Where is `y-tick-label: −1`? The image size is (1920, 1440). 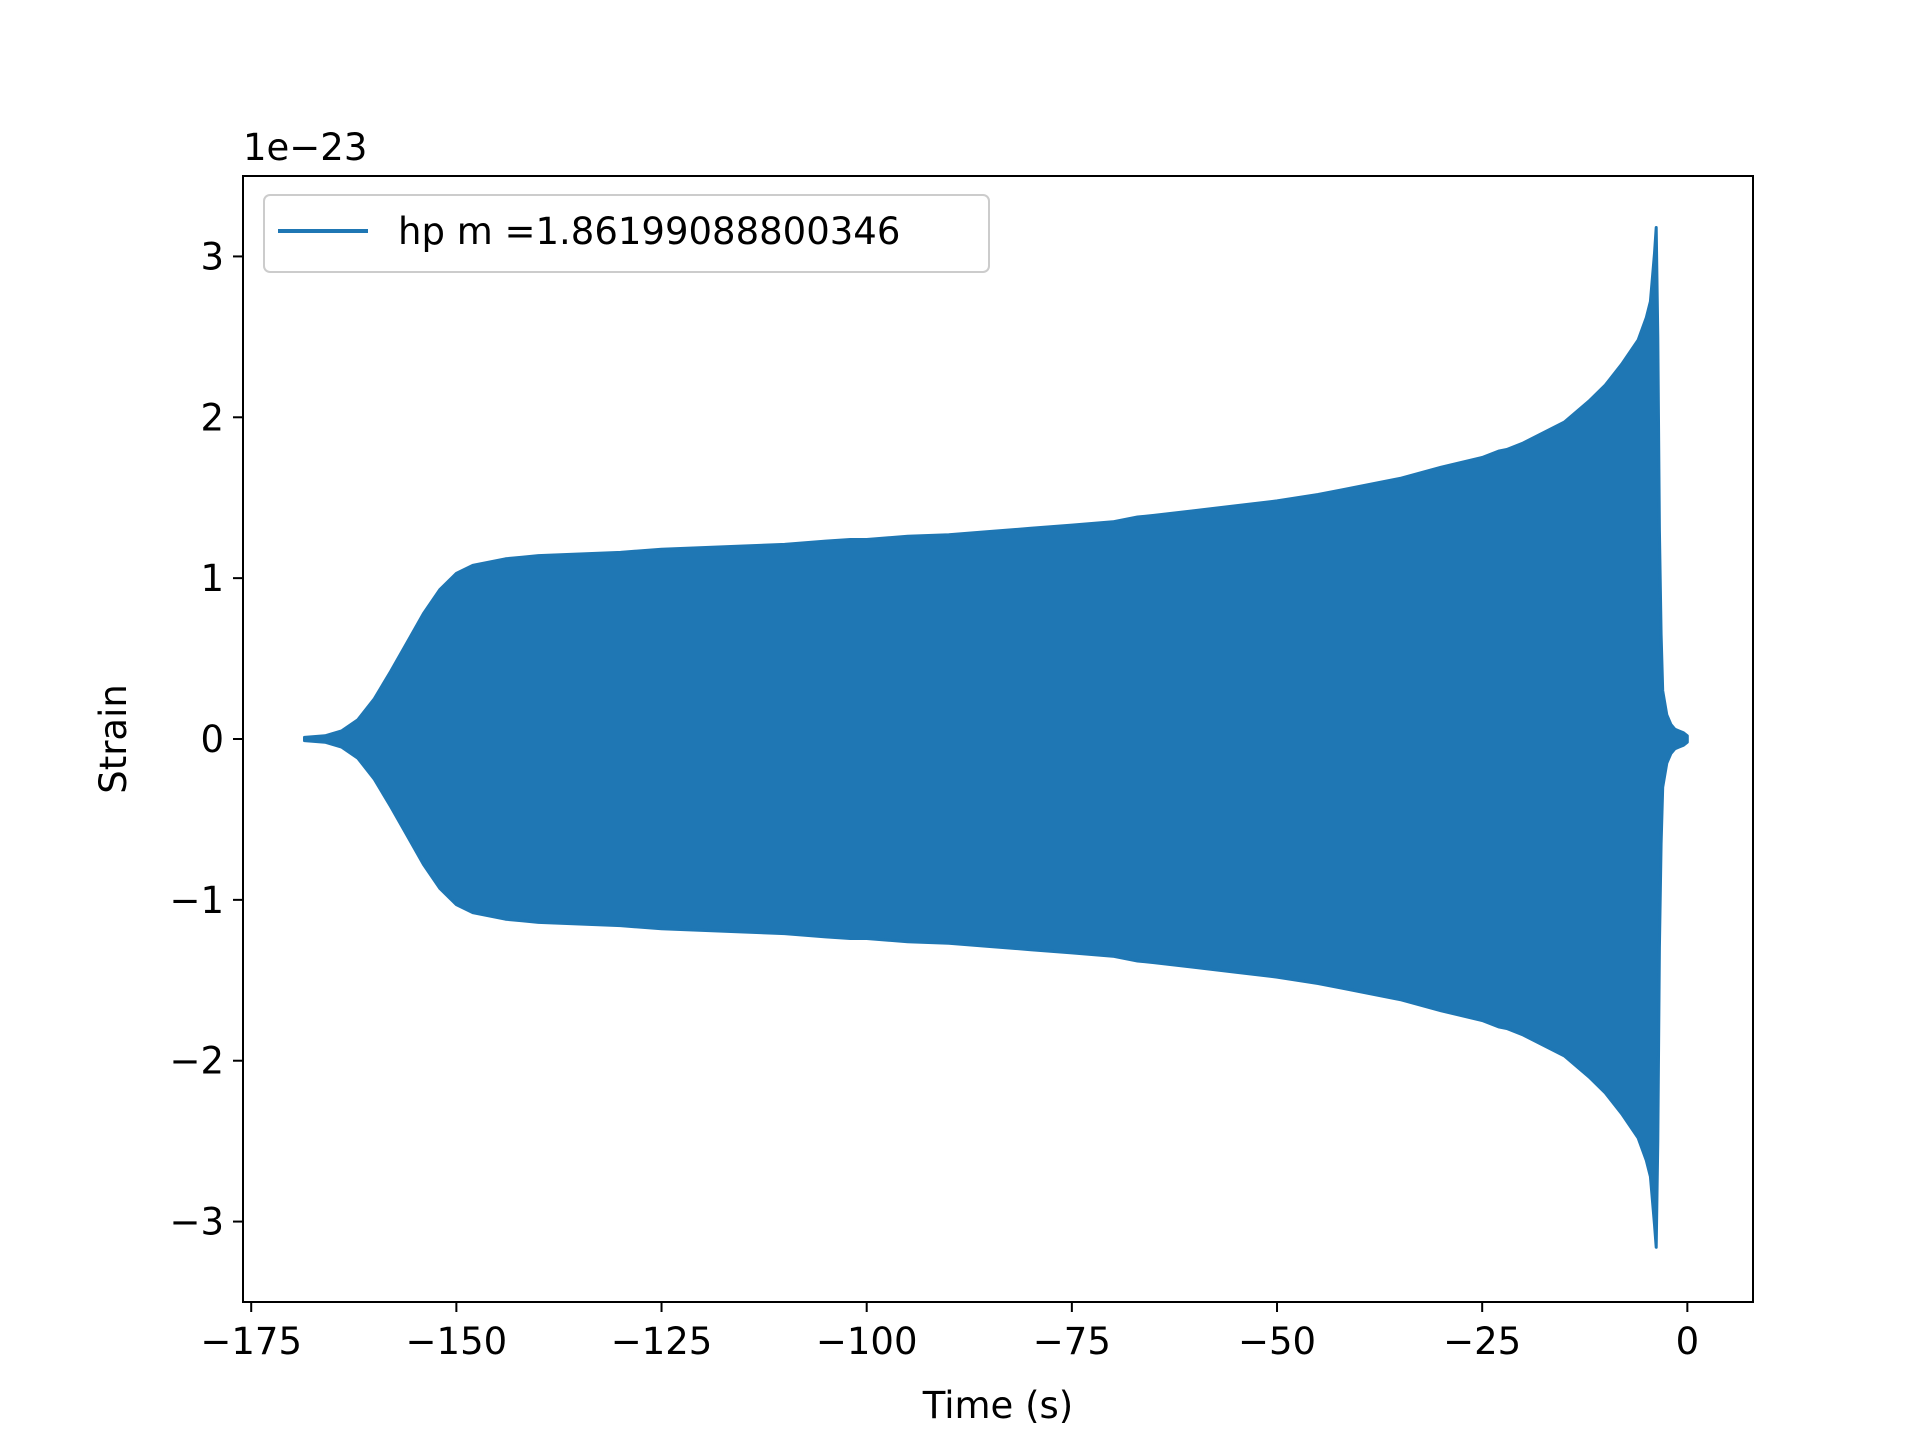
y-tick-label: −1 is located at coordinates (196, 900).